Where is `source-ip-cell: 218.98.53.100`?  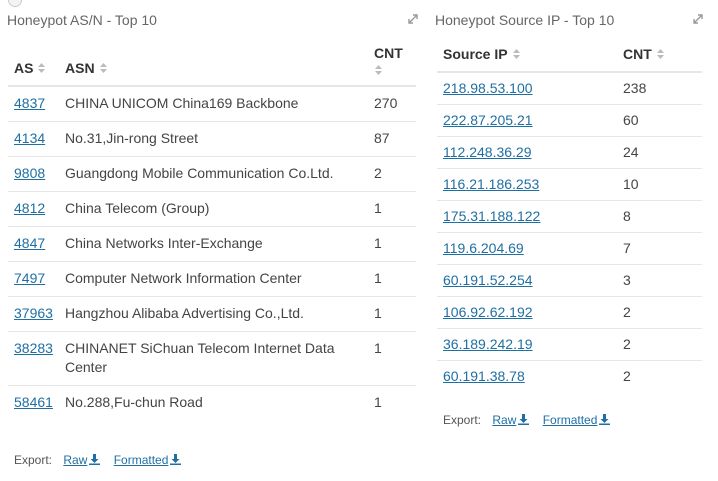 source-ip-cell: 218.98.53.100 is located at coordinates (527, 88).